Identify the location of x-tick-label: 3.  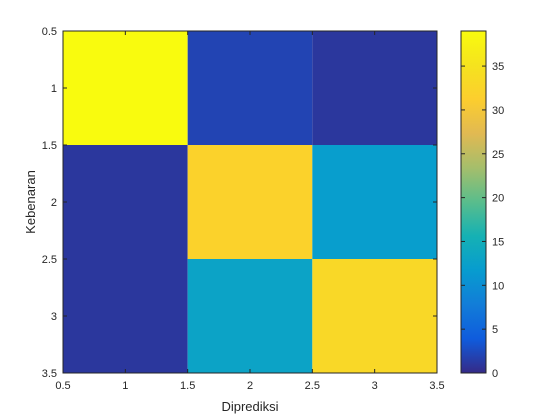
(375, 386).